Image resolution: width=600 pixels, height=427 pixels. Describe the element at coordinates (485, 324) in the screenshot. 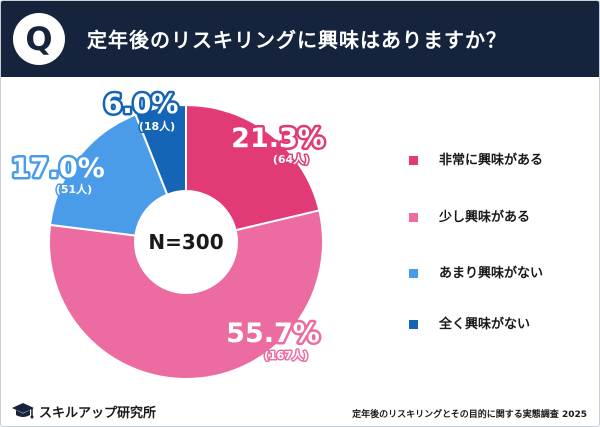

I see `legend-label: 全く興味がない` at that location.